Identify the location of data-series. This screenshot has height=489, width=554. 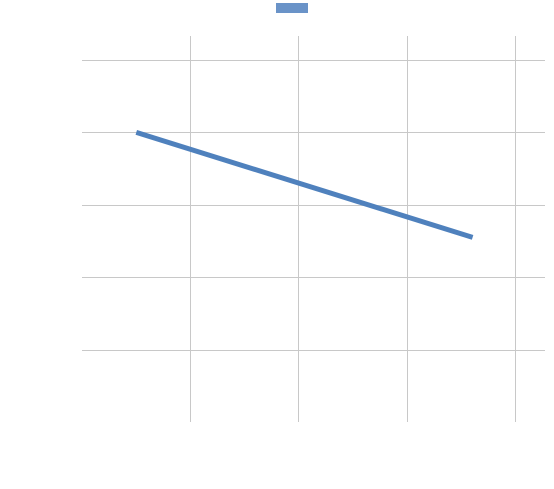
(304, 185).